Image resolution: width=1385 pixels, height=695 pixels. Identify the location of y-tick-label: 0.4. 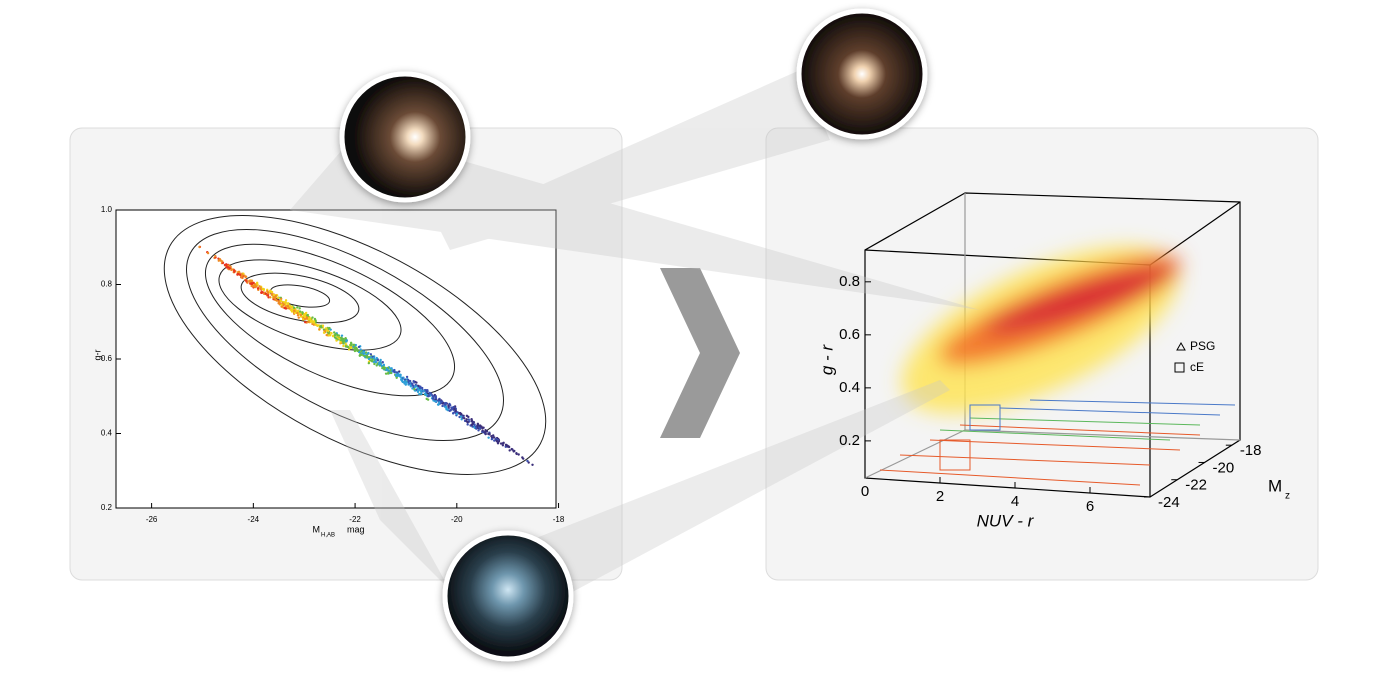
(849, 387).